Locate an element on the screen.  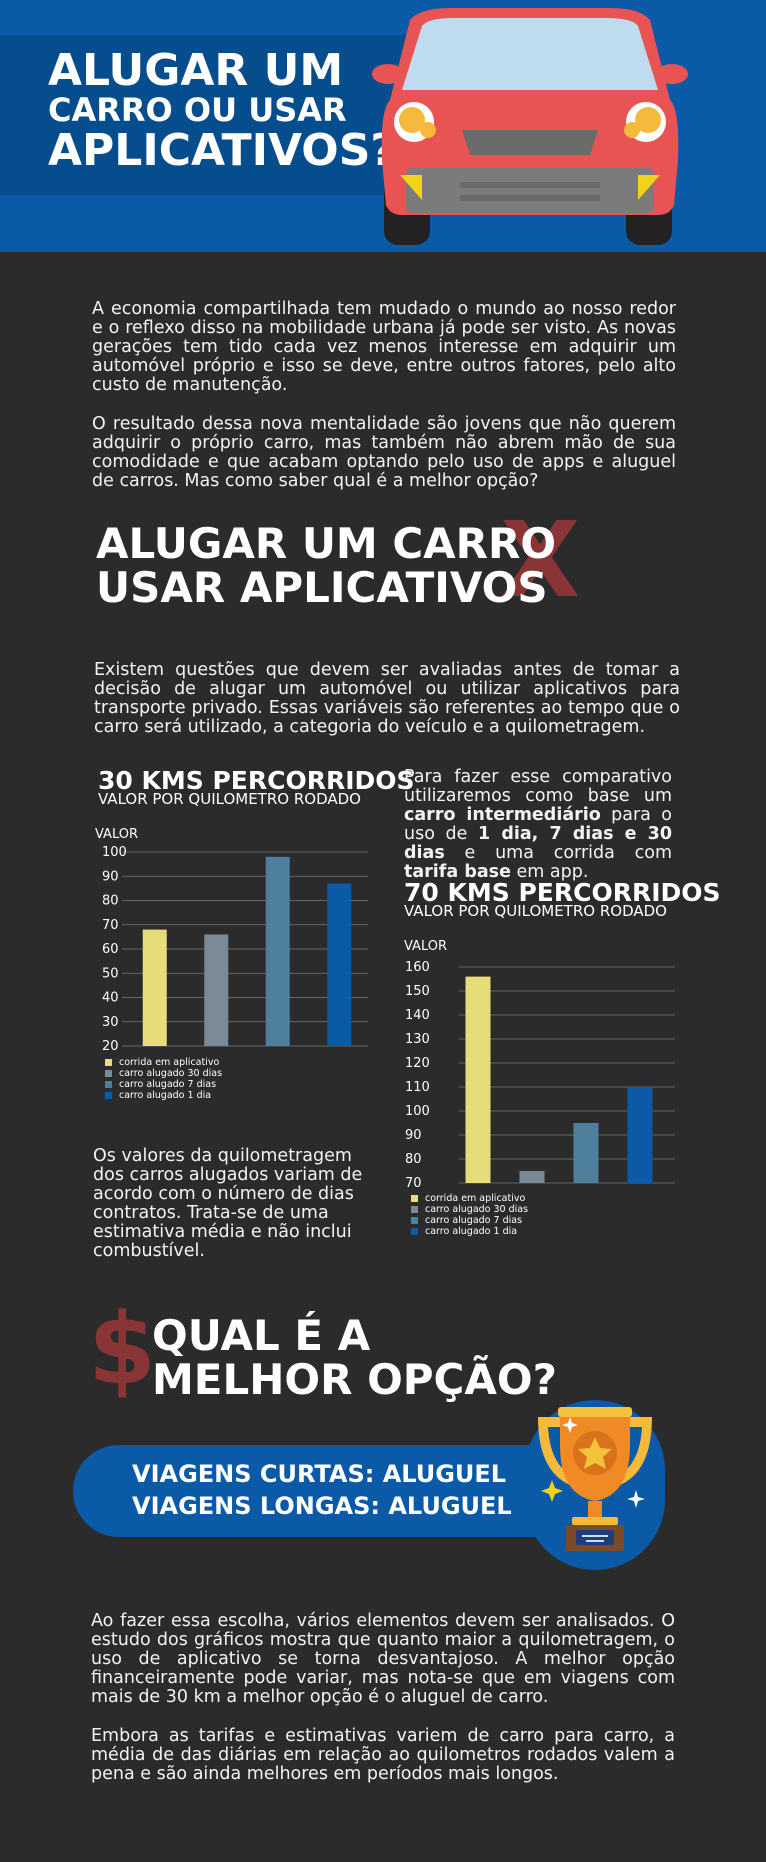
hero-title-line1: ALUGAR UM is located at coordinates (196, 70).